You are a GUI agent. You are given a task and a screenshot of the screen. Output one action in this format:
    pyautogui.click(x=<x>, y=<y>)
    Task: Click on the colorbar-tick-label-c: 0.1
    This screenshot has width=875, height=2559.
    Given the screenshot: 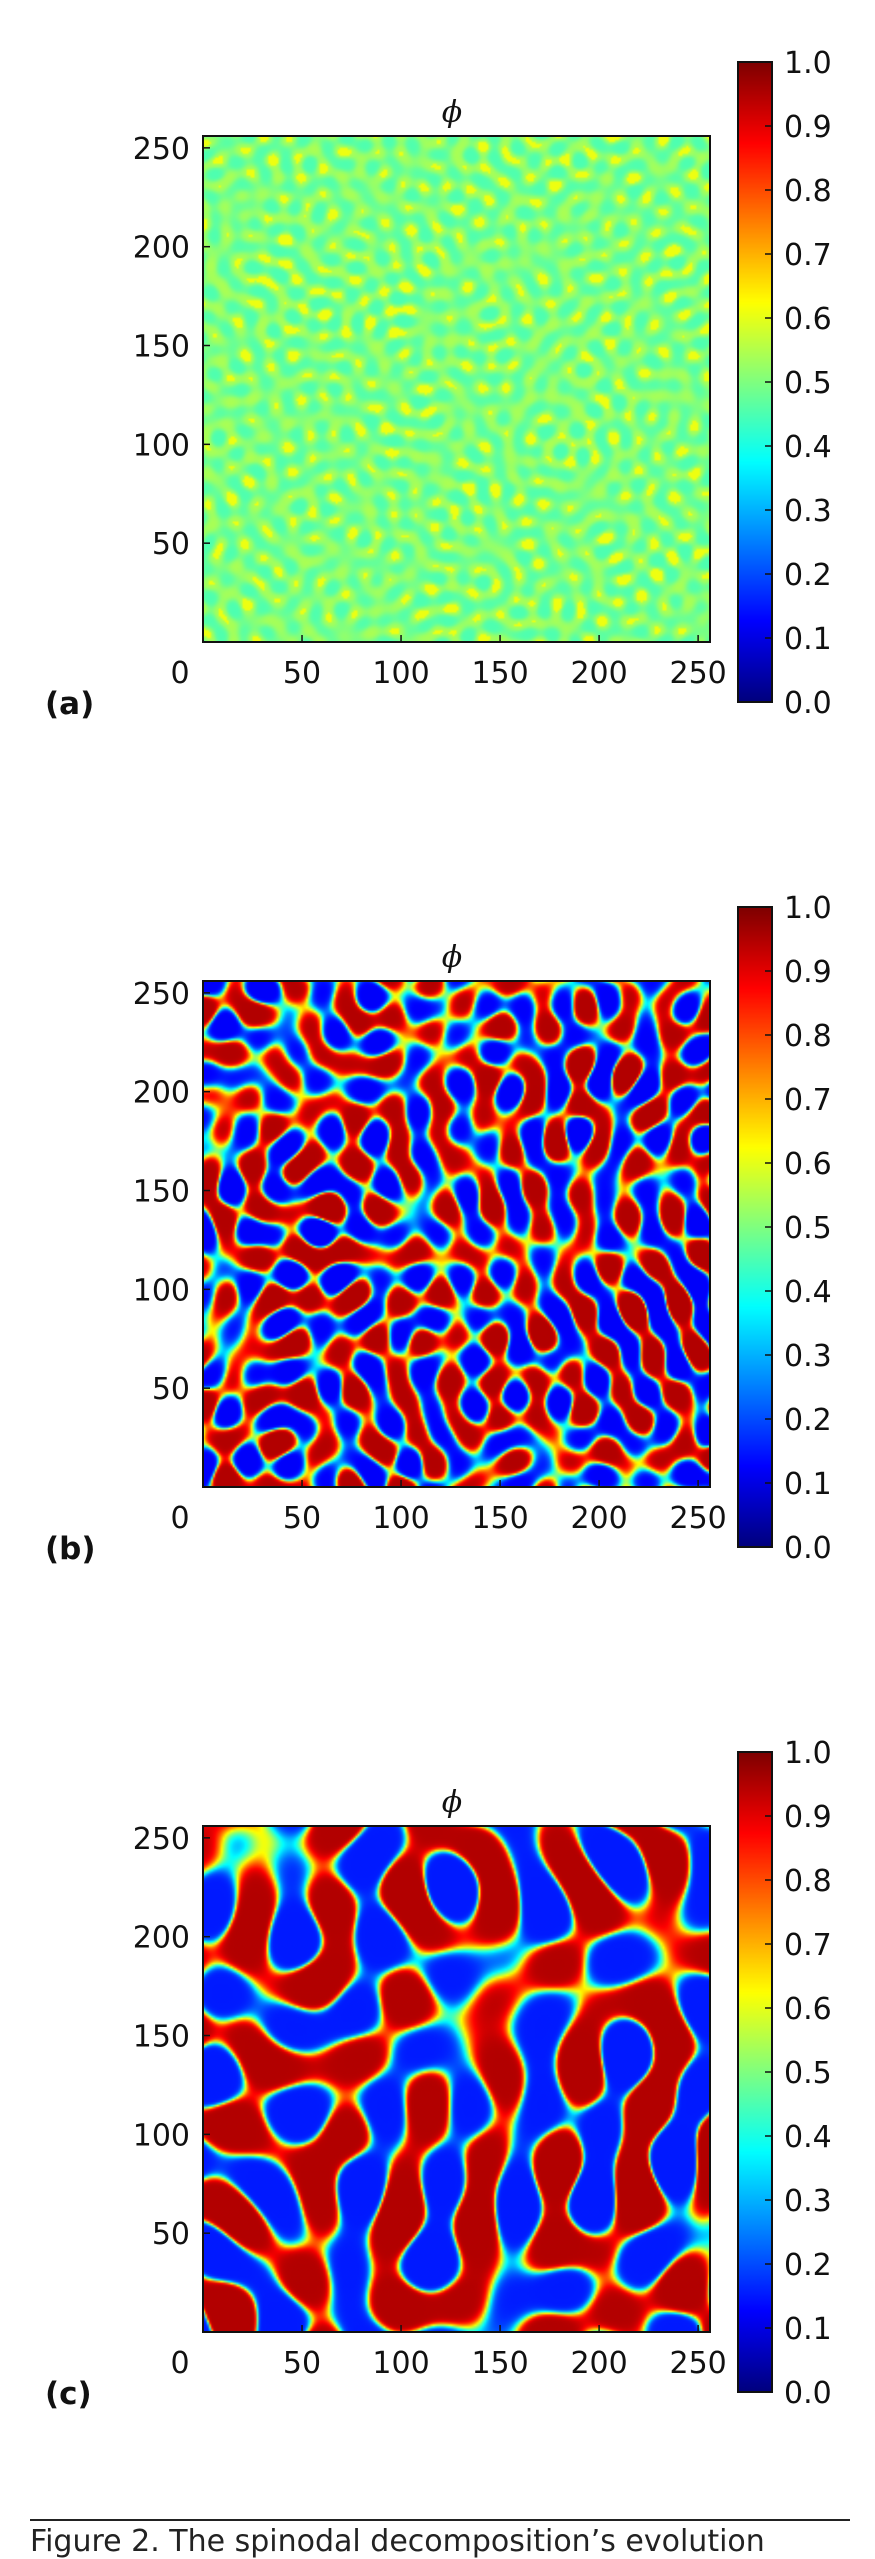 What is the action you would take?
    pyautogui.click(x=808, y=2329)
    